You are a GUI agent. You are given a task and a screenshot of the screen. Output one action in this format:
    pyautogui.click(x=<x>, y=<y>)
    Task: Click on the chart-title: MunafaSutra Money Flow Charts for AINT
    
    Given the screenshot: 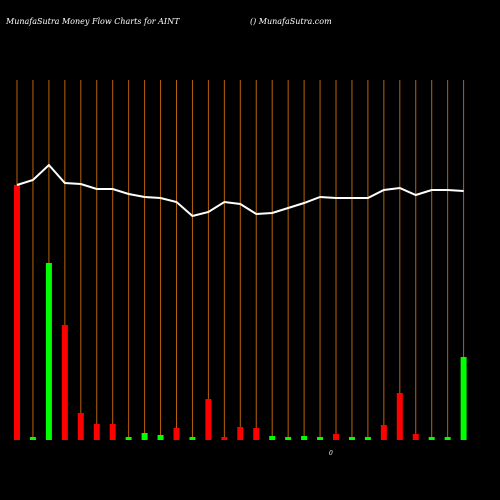 What is the action you would take?
    pyautogui.click(x=92, y=21)
    